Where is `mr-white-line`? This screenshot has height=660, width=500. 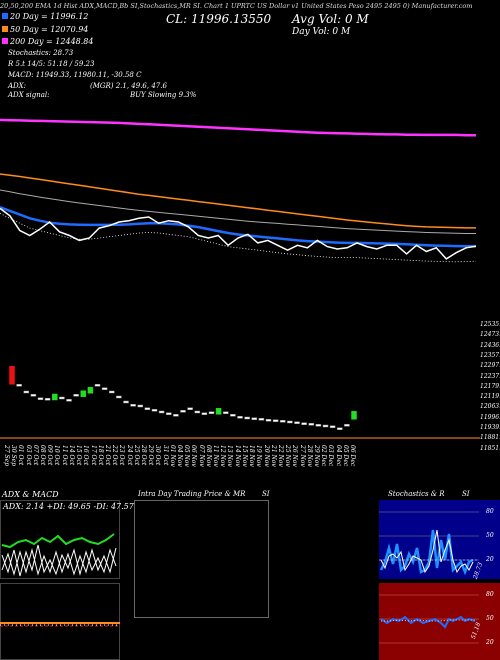
mr-white-line is located at coordinates (429, 620).